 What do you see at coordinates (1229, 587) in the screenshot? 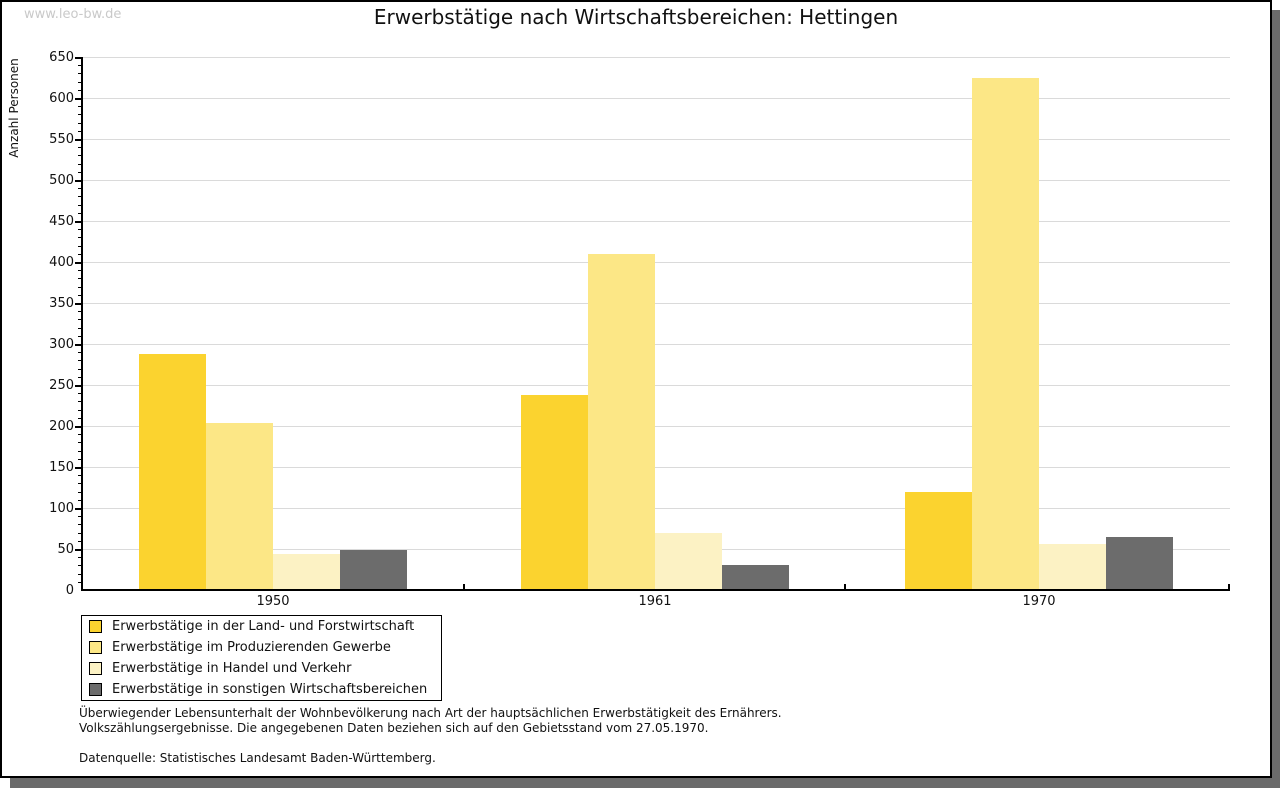
I see `x-axis-tick` at bounding box center [1229, 587].